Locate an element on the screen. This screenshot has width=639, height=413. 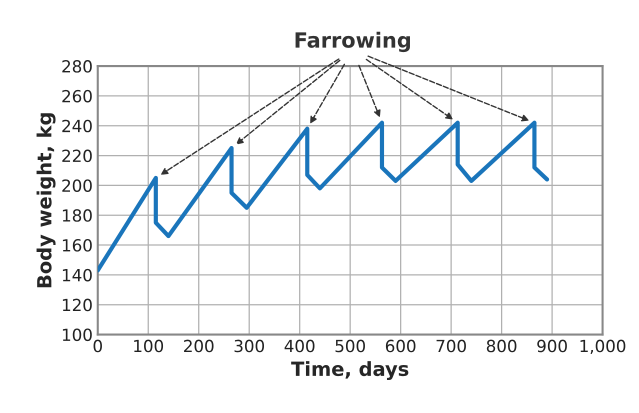
x-tick-label: 900 is located at coordinates (552, 346).